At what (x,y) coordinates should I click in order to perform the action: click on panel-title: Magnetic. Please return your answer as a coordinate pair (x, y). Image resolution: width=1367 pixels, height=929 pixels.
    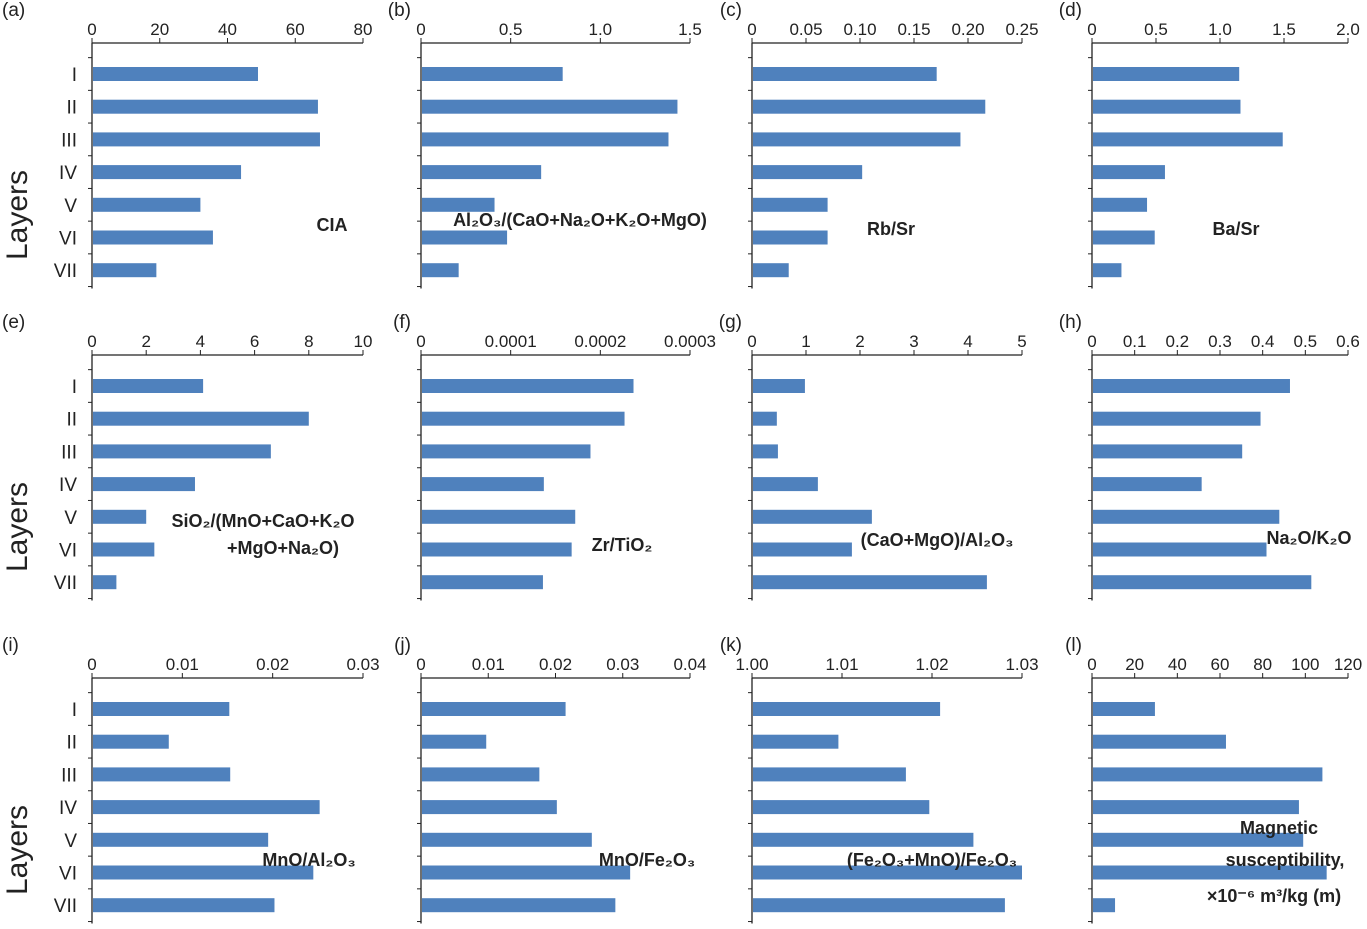
    Looking at the image, I should click on (1279, 828).